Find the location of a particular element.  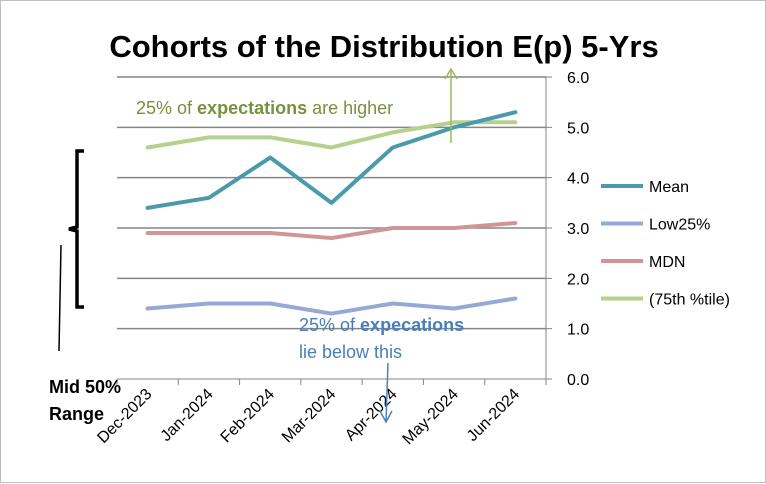

x-tick-label: Feb-2024 is located at coordinates (248, 416).